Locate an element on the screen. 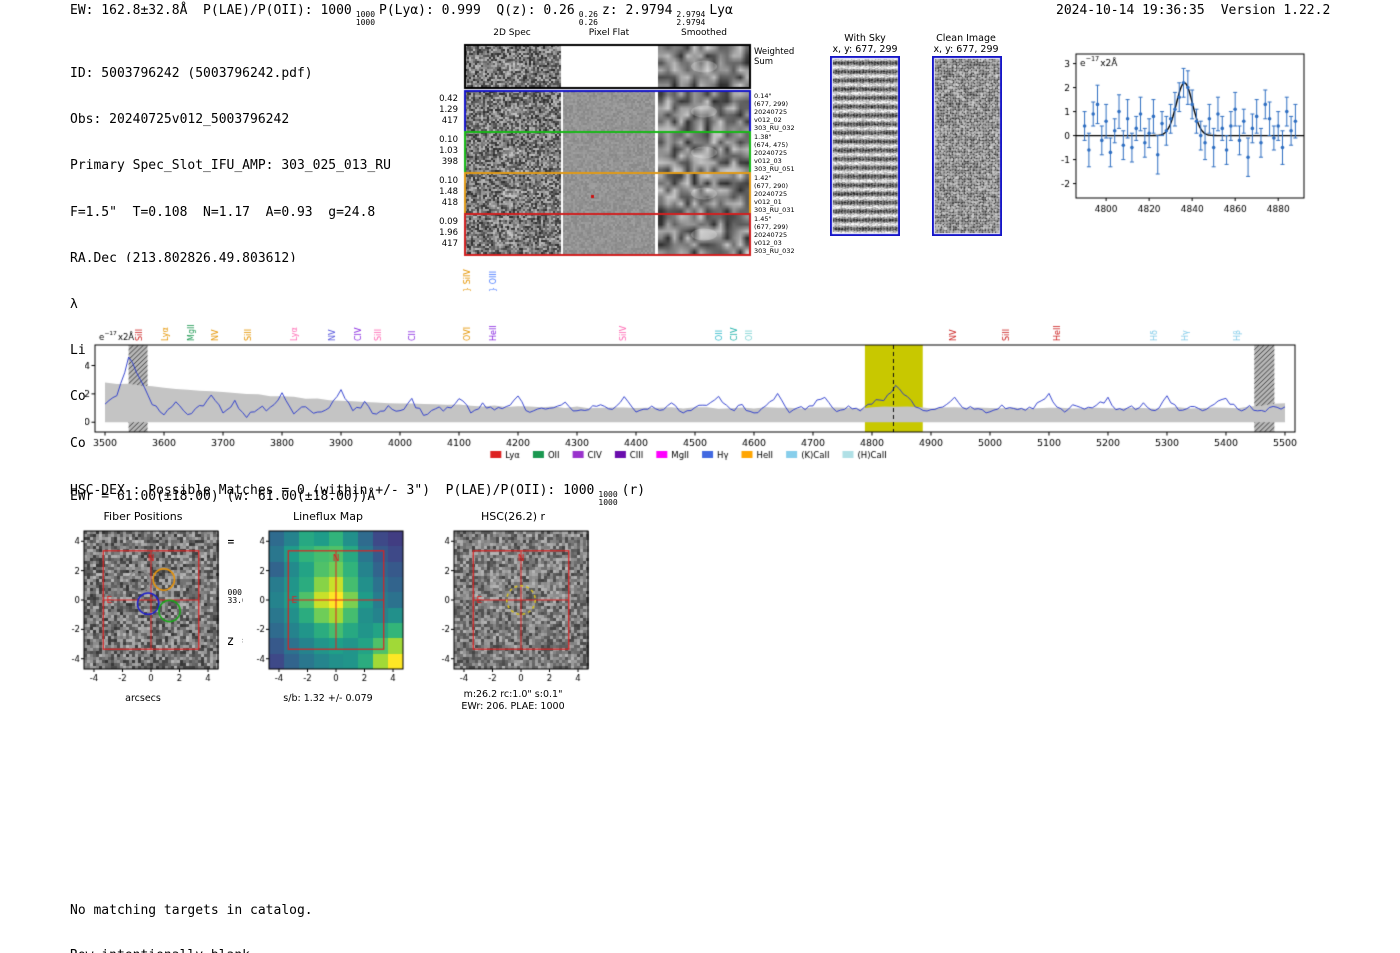 Image resolution: width=1400 pixels, height=953 pixels. clean-cutout is located at coordinates (967, 146).